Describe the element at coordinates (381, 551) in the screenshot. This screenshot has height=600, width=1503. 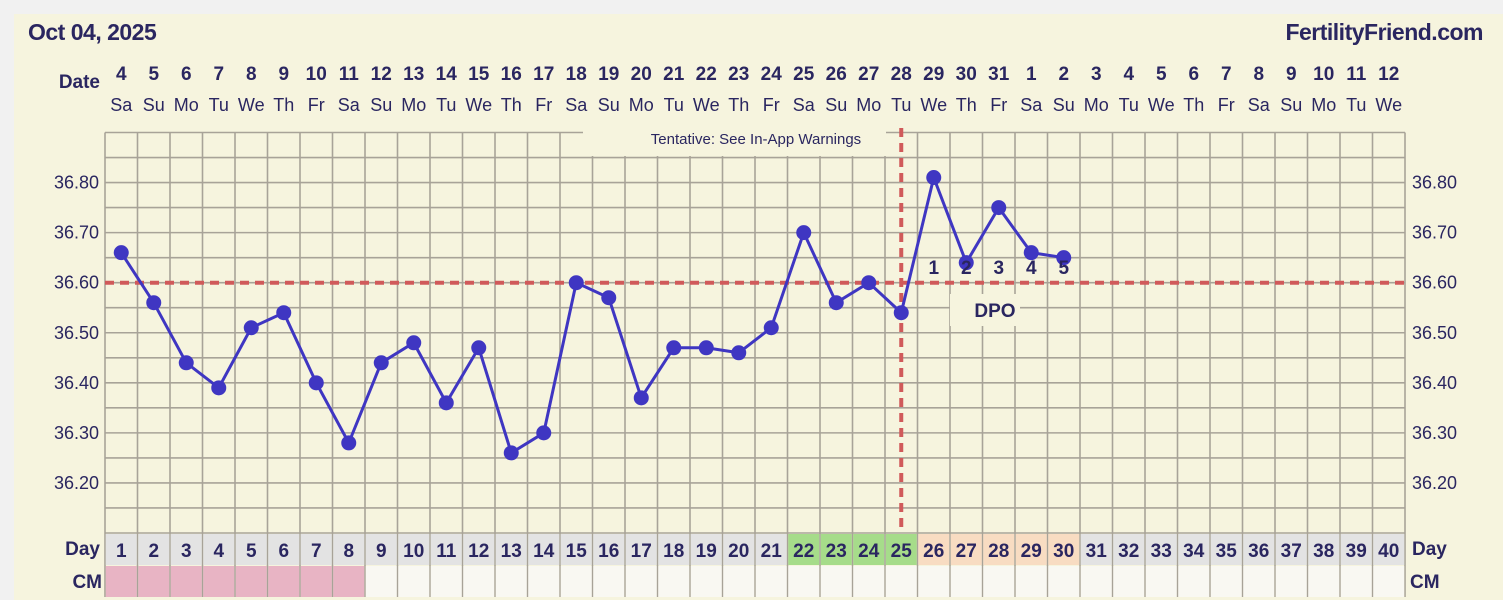
I see `cycle-day-number: 9` at that location.